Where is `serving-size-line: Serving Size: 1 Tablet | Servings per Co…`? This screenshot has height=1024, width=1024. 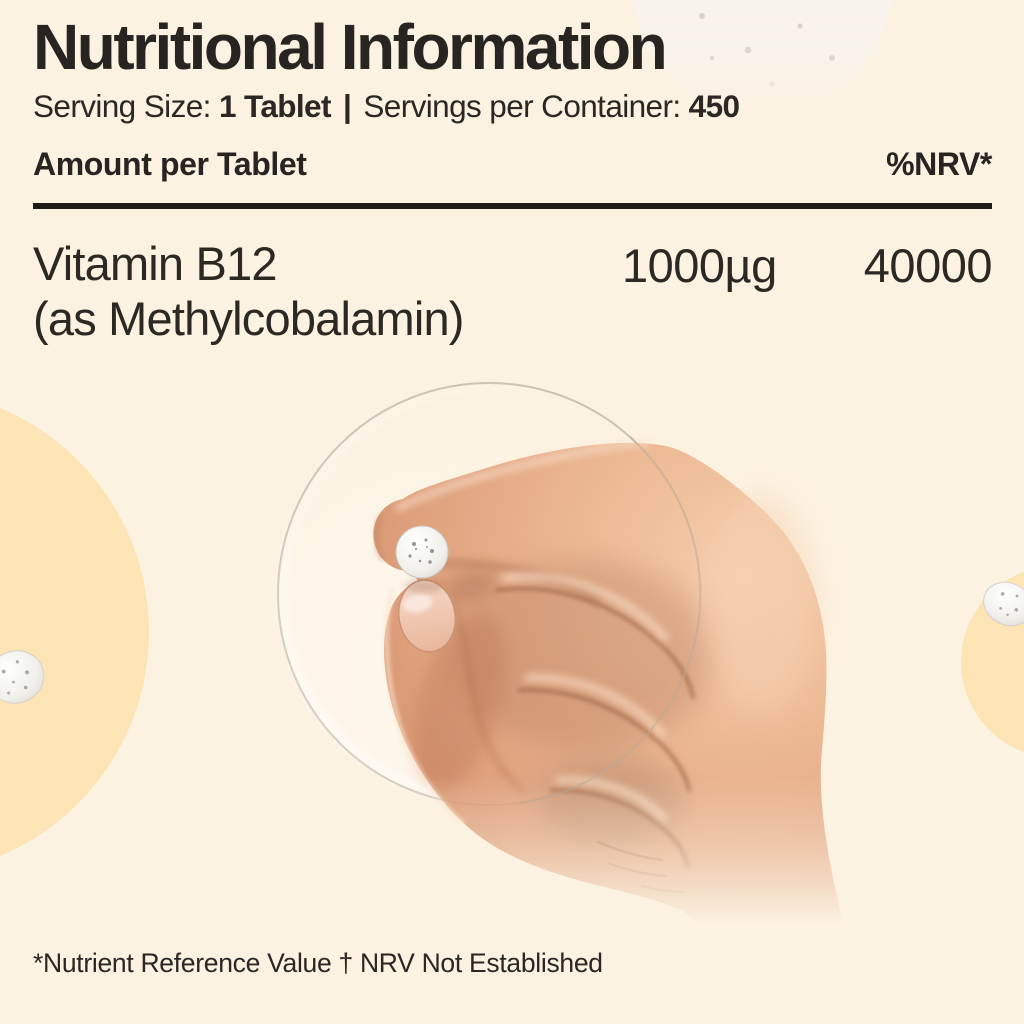 serving-size-line: Serving Size: 1 Tablet | Servings per Co… is located at coordinates (386, 106).